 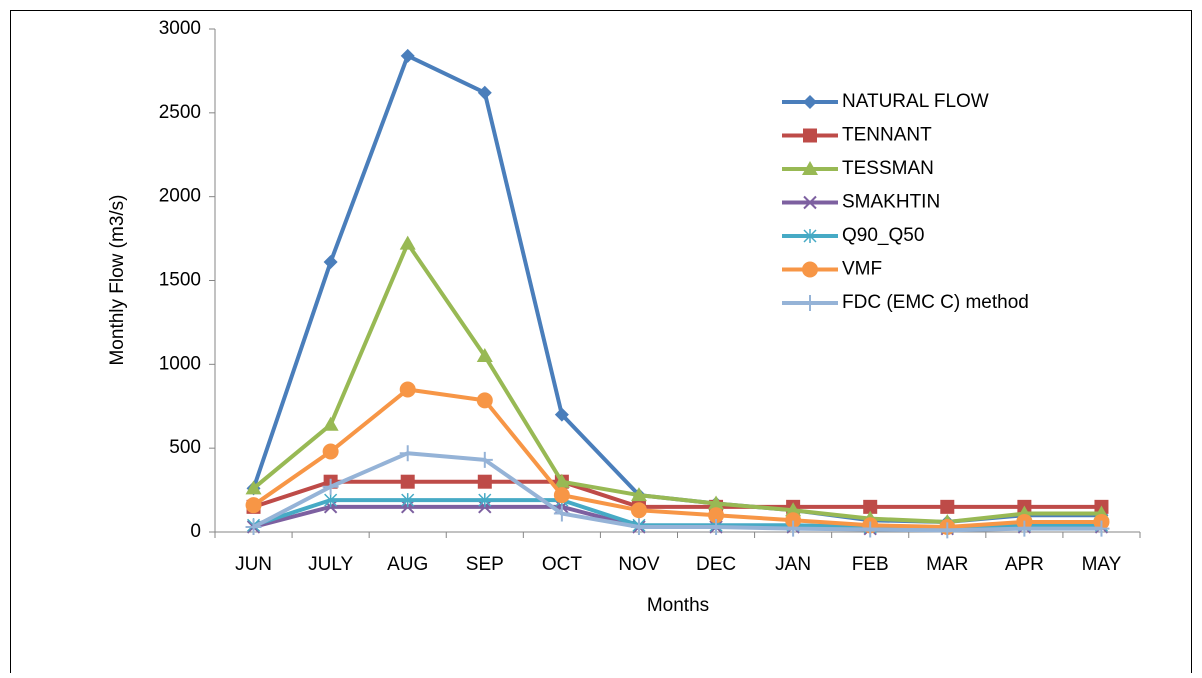 What do you see at coordinates (180, 112) in the screenshot?
I see `y-tick-label: 2500` at bounding box center [180, 112].